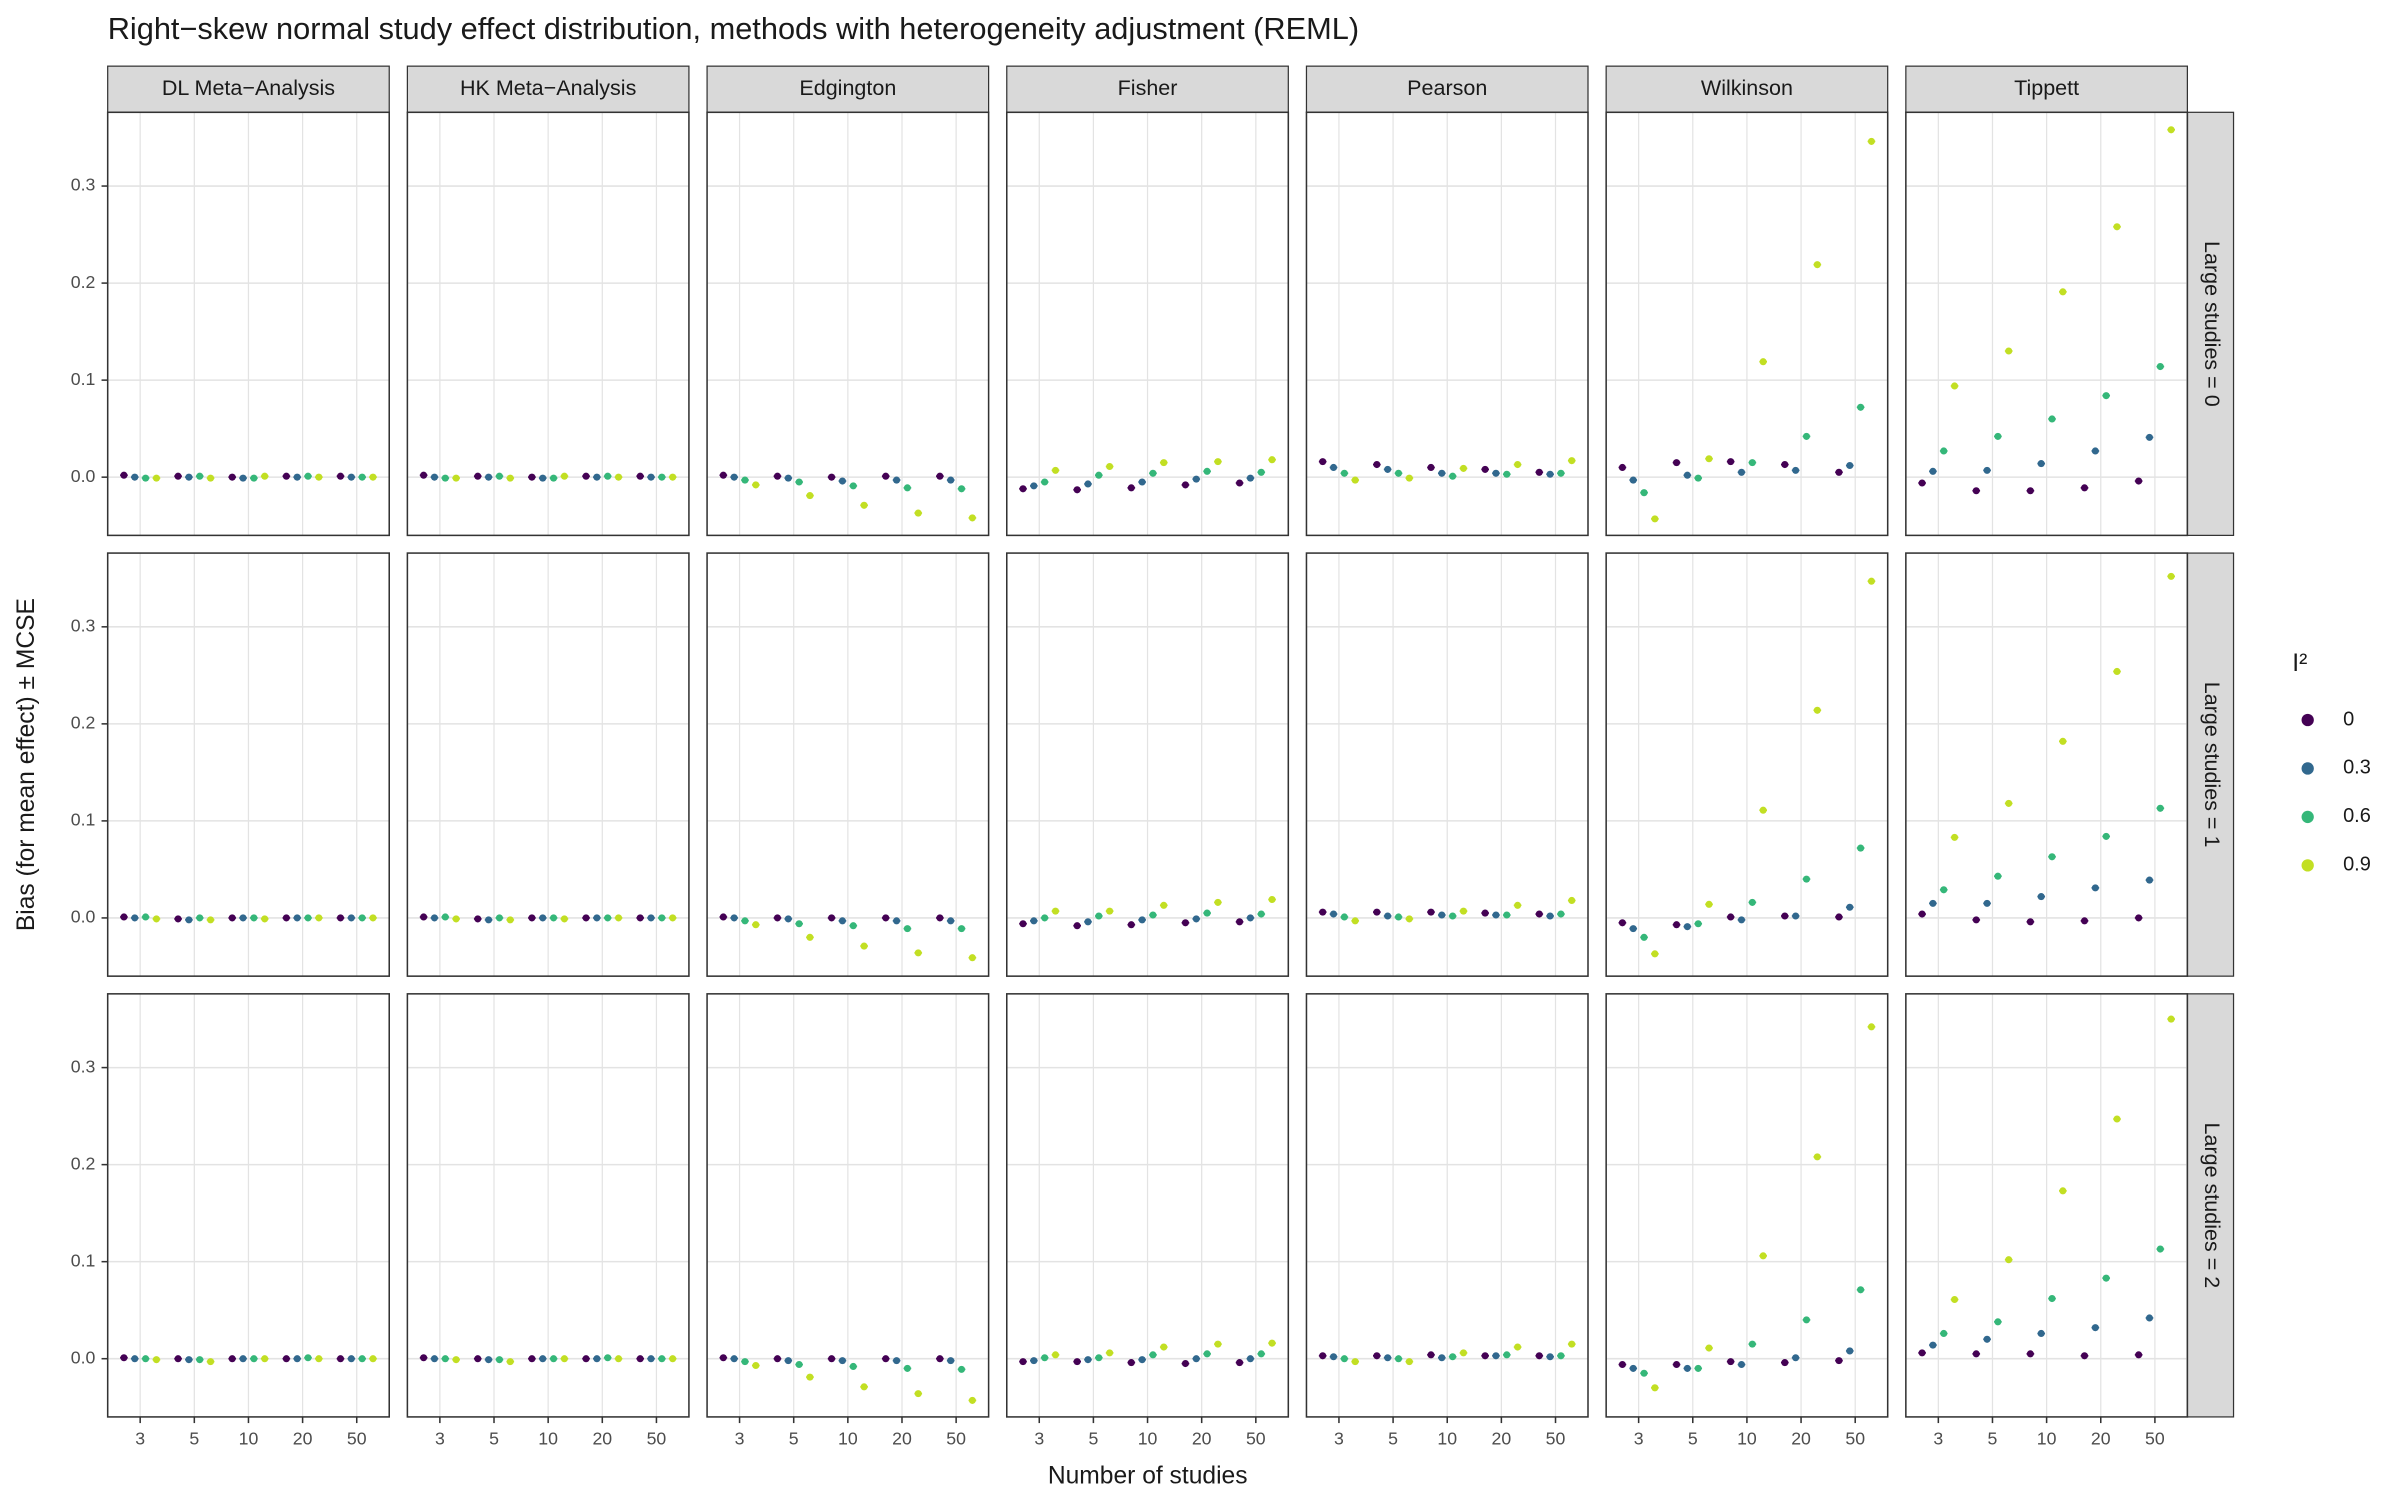 The image size is (2400, 1505). Describe the element at coordinates (83, 185) in the screenshot. I see `y-tick-label: 0.3` at that location.